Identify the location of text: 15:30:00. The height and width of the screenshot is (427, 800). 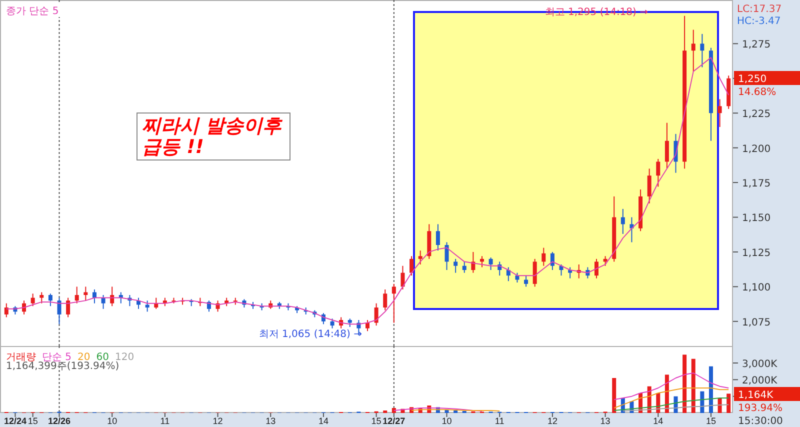
(760, 421).